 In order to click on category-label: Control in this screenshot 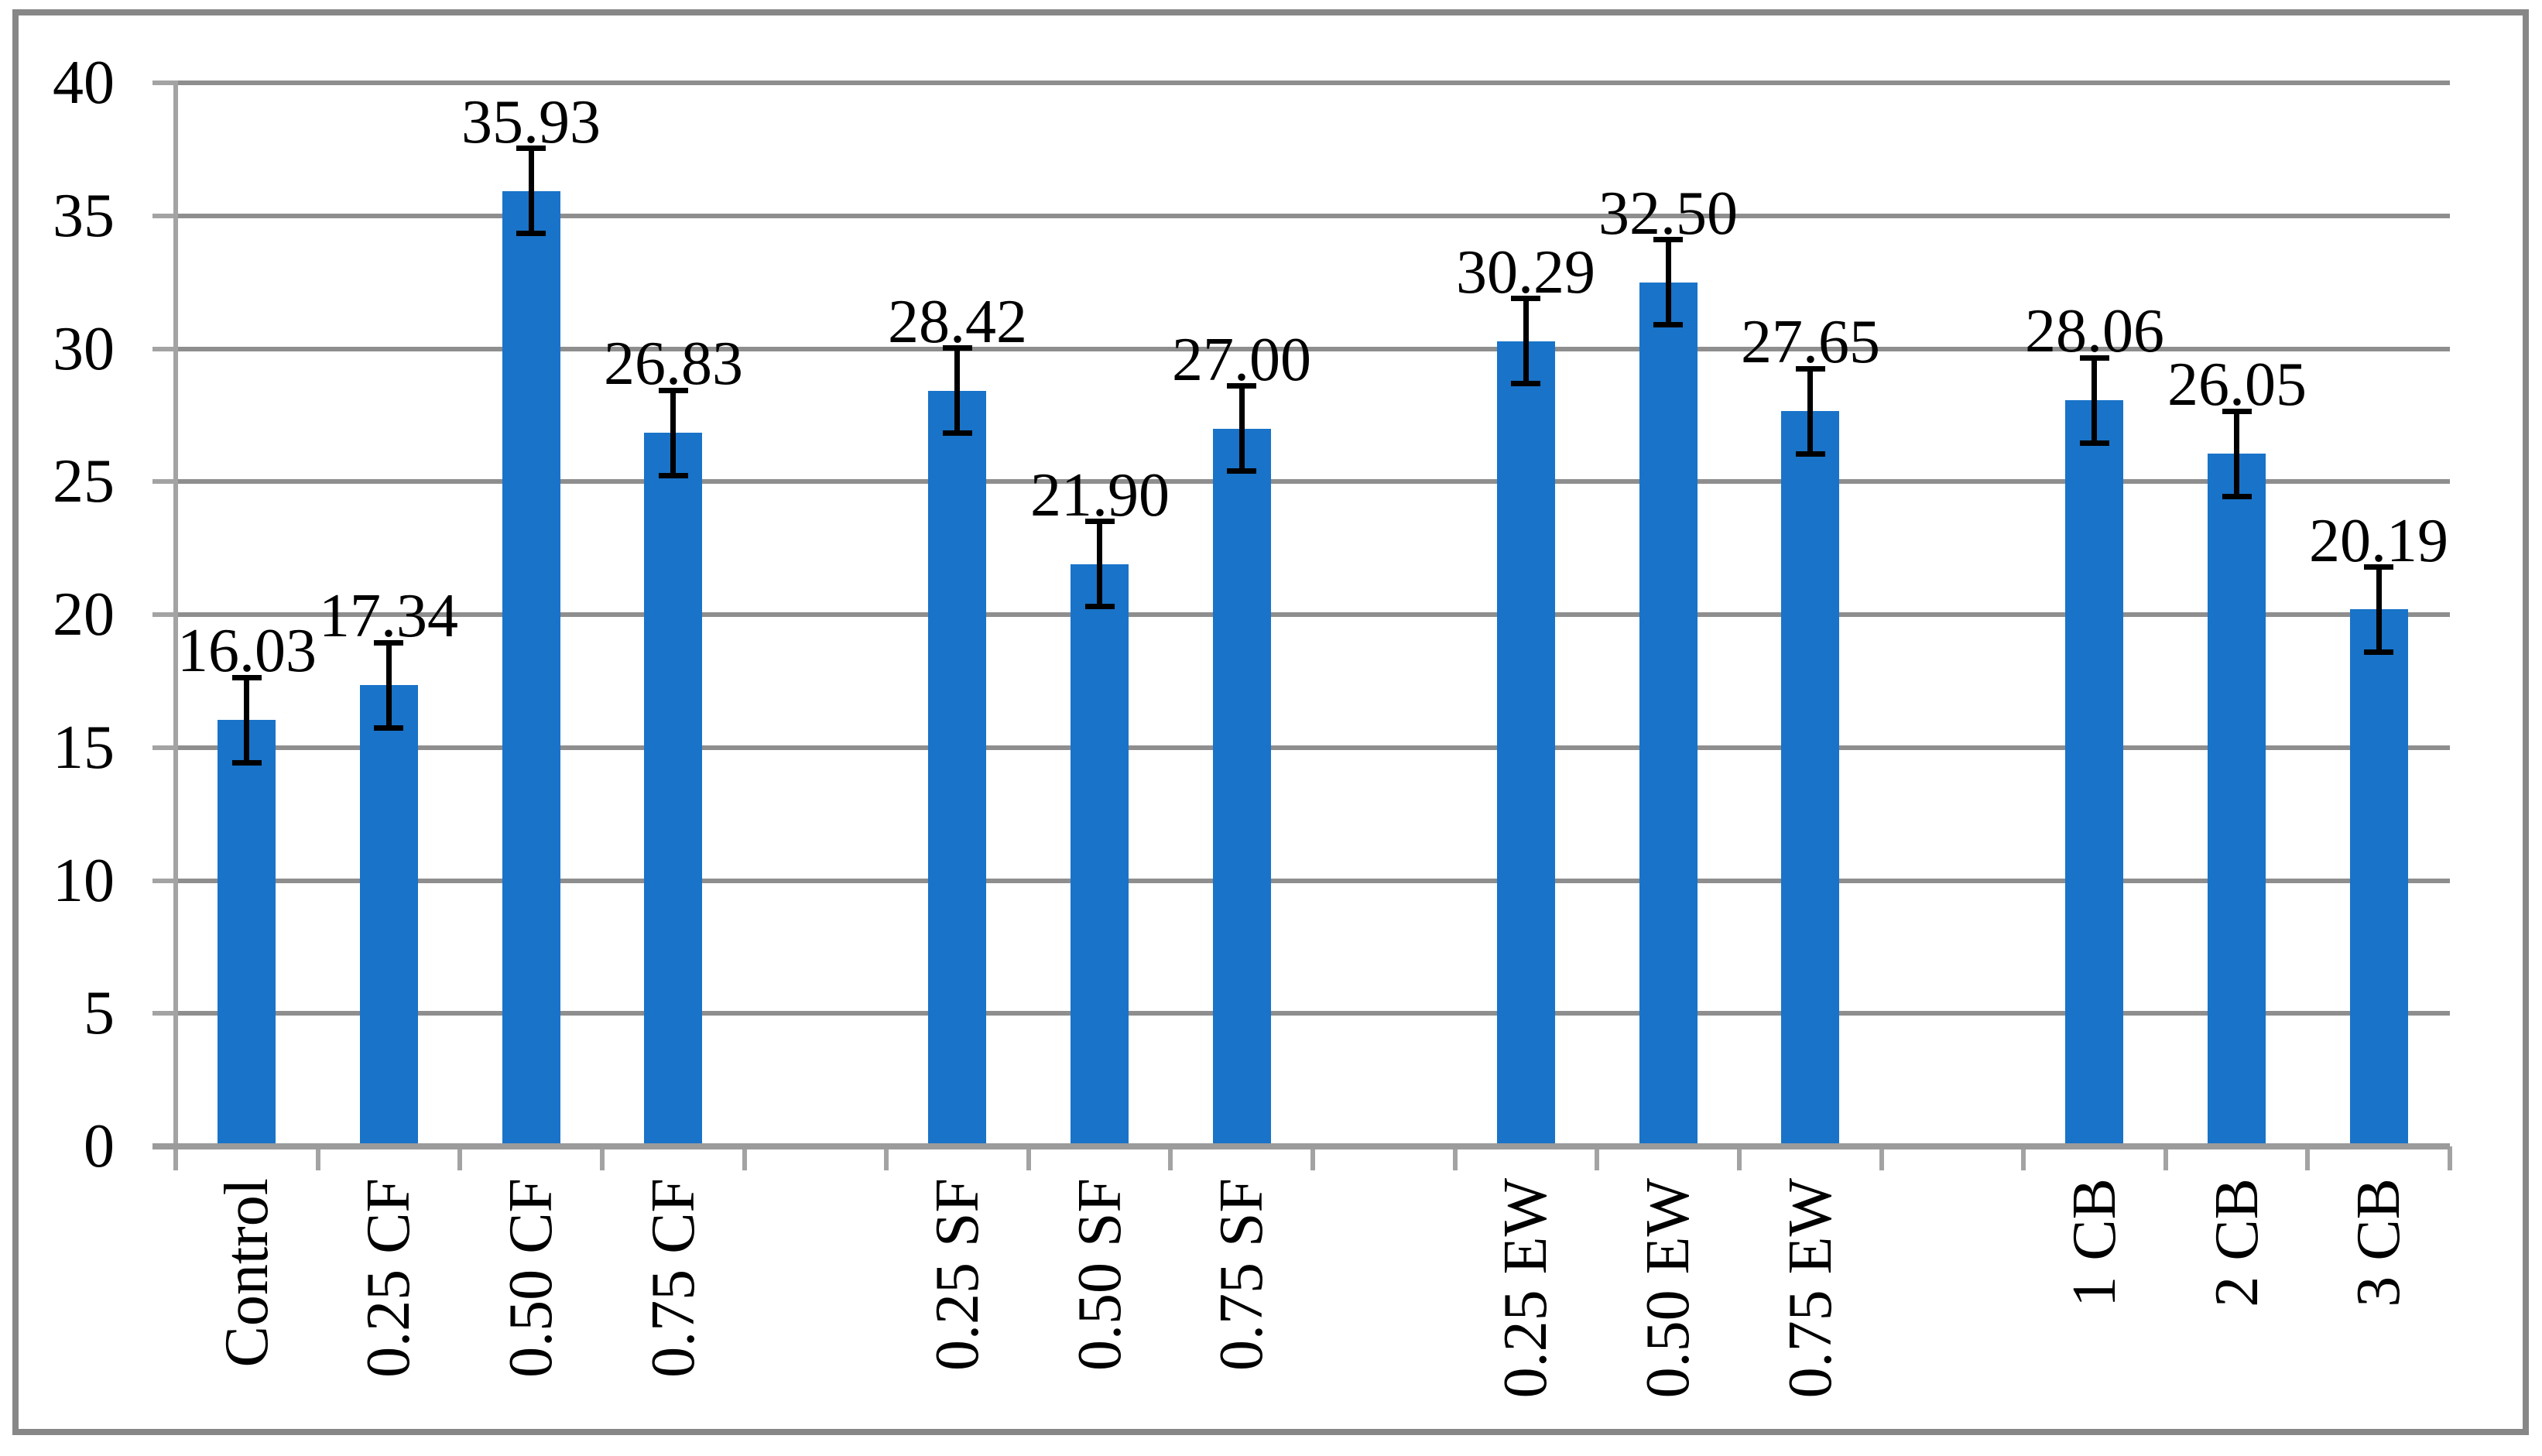, I will do `click(247, 1306)`.